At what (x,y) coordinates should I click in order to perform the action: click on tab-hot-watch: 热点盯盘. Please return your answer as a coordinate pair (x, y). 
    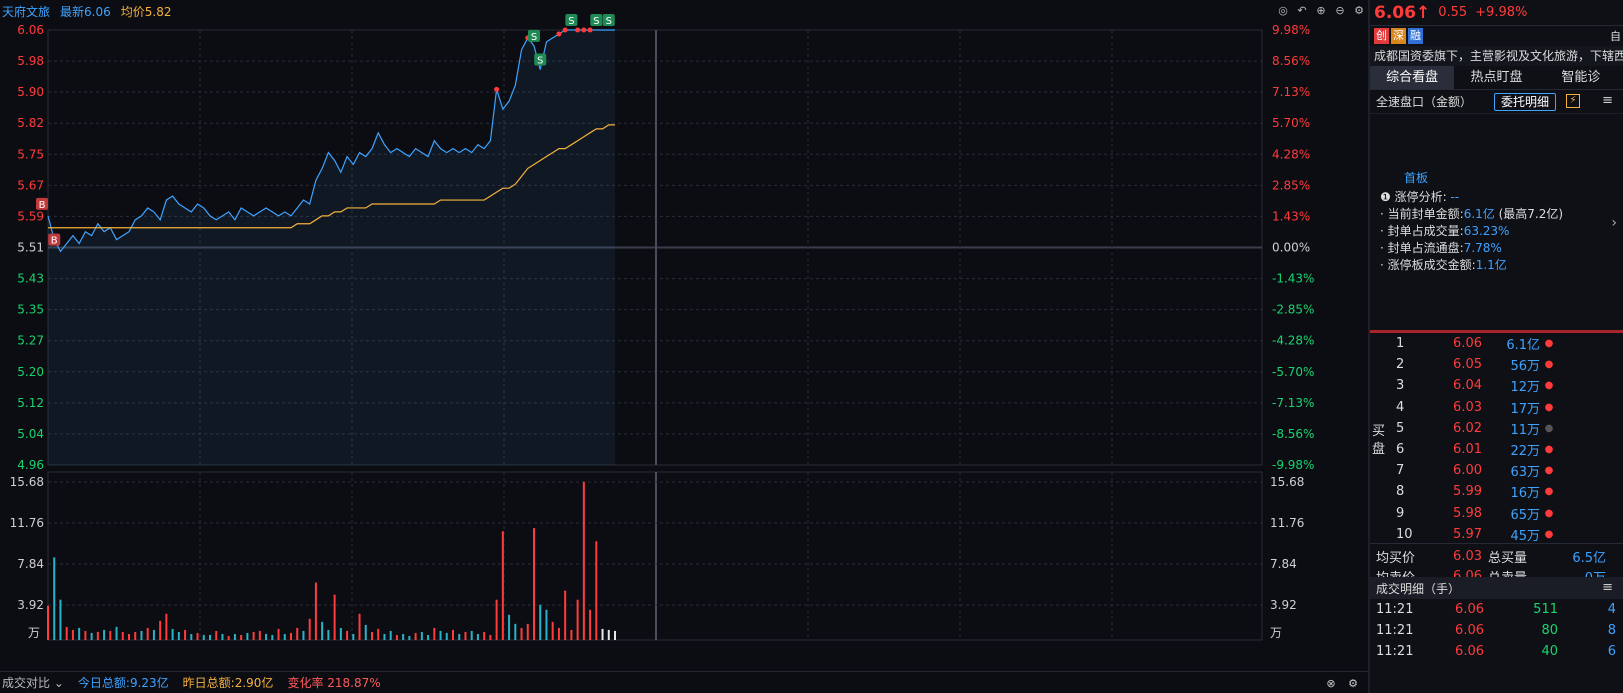
    Looking at the image, I should click on (1496, 77).